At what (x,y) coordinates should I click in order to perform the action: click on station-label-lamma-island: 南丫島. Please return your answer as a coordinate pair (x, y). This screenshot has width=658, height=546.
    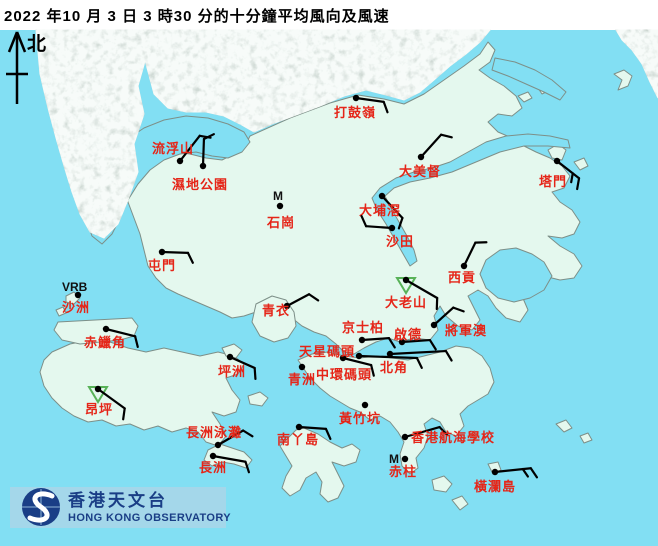
    Looking at the image, I should click on (298, 439).